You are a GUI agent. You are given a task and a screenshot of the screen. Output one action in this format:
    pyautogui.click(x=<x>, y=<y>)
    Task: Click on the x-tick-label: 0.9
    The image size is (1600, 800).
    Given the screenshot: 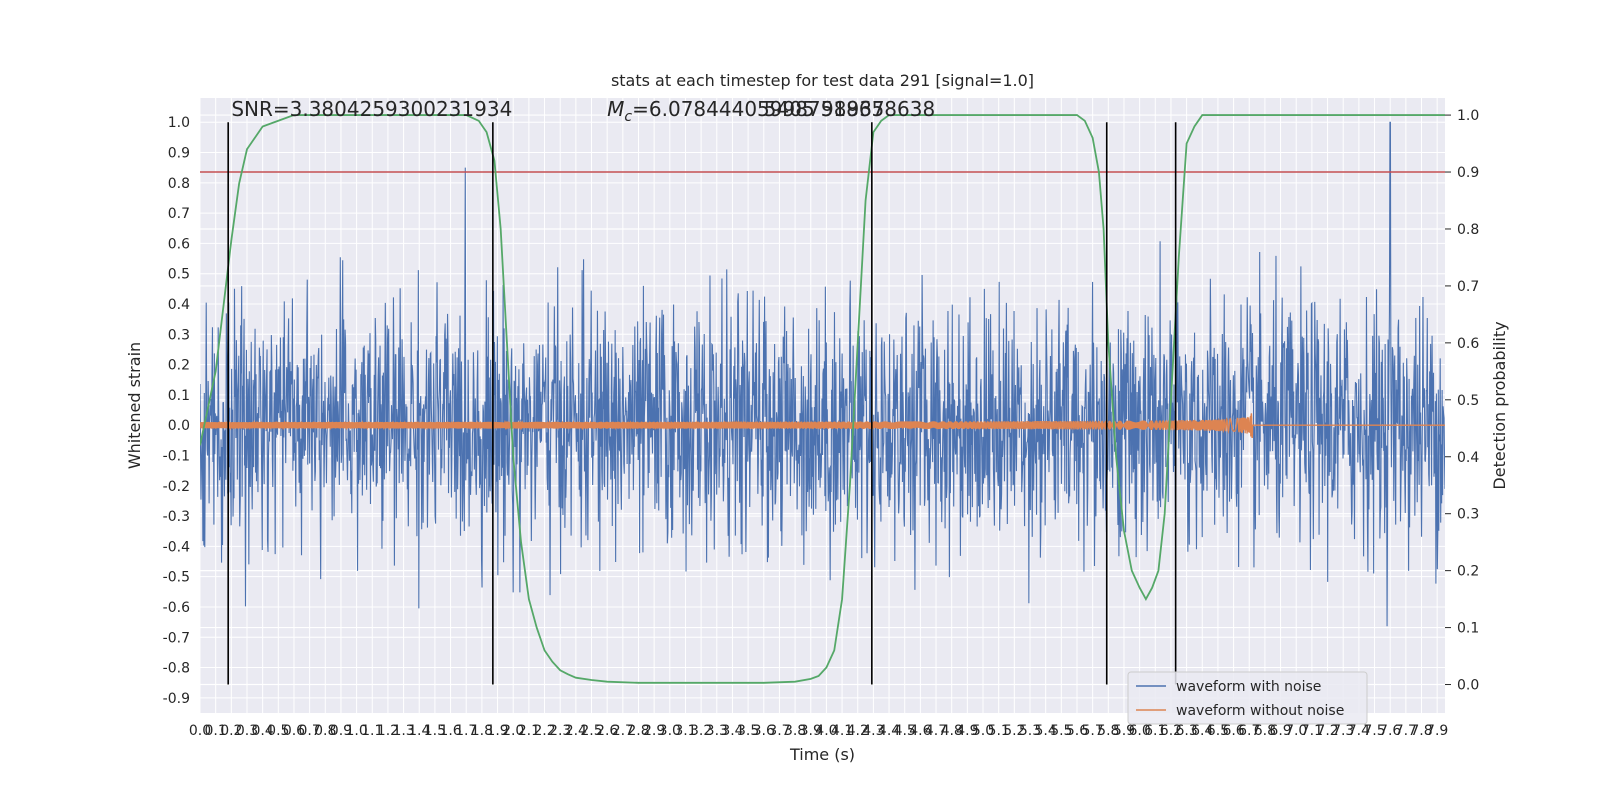 What is the action you would take?
    pyautogui.click(x=341, y=731)
    